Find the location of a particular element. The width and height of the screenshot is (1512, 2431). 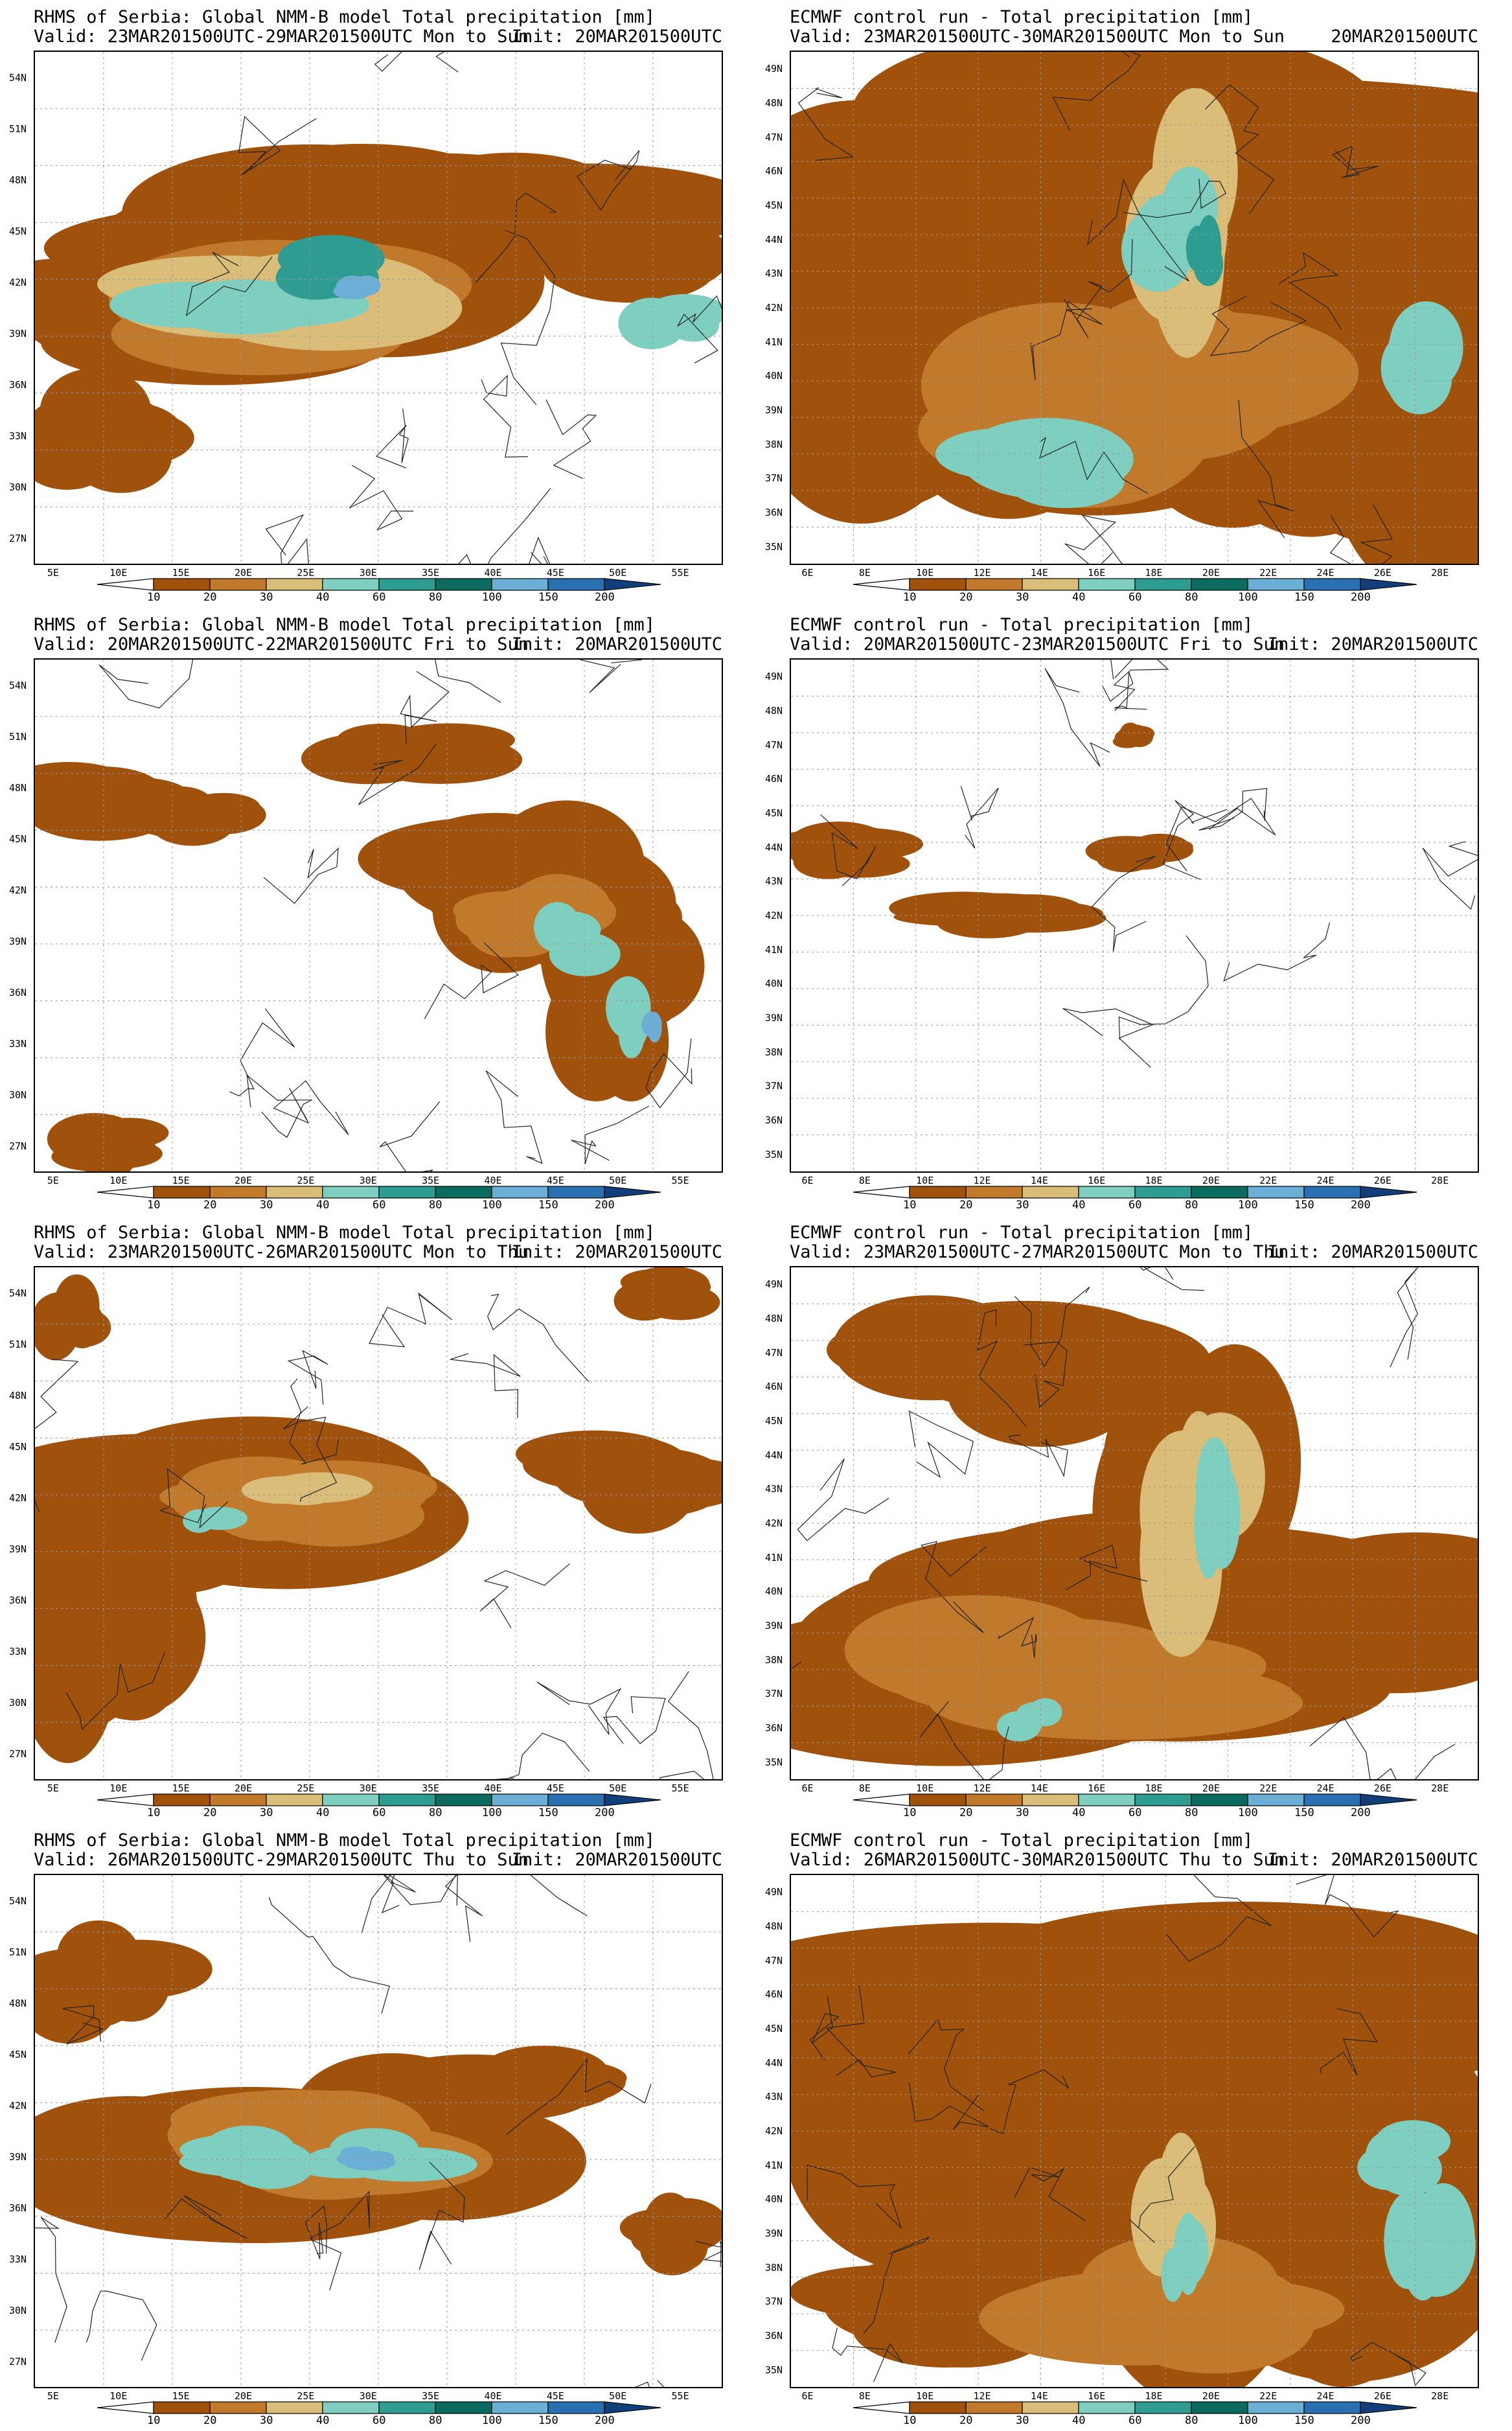

lon-tick-label: 55E is located at coordinates (680, 1788).